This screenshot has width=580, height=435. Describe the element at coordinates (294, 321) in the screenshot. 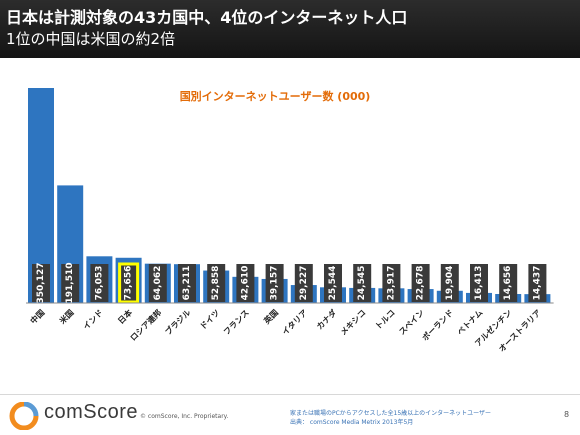

I see `category-label-9: イタリア` at that location.